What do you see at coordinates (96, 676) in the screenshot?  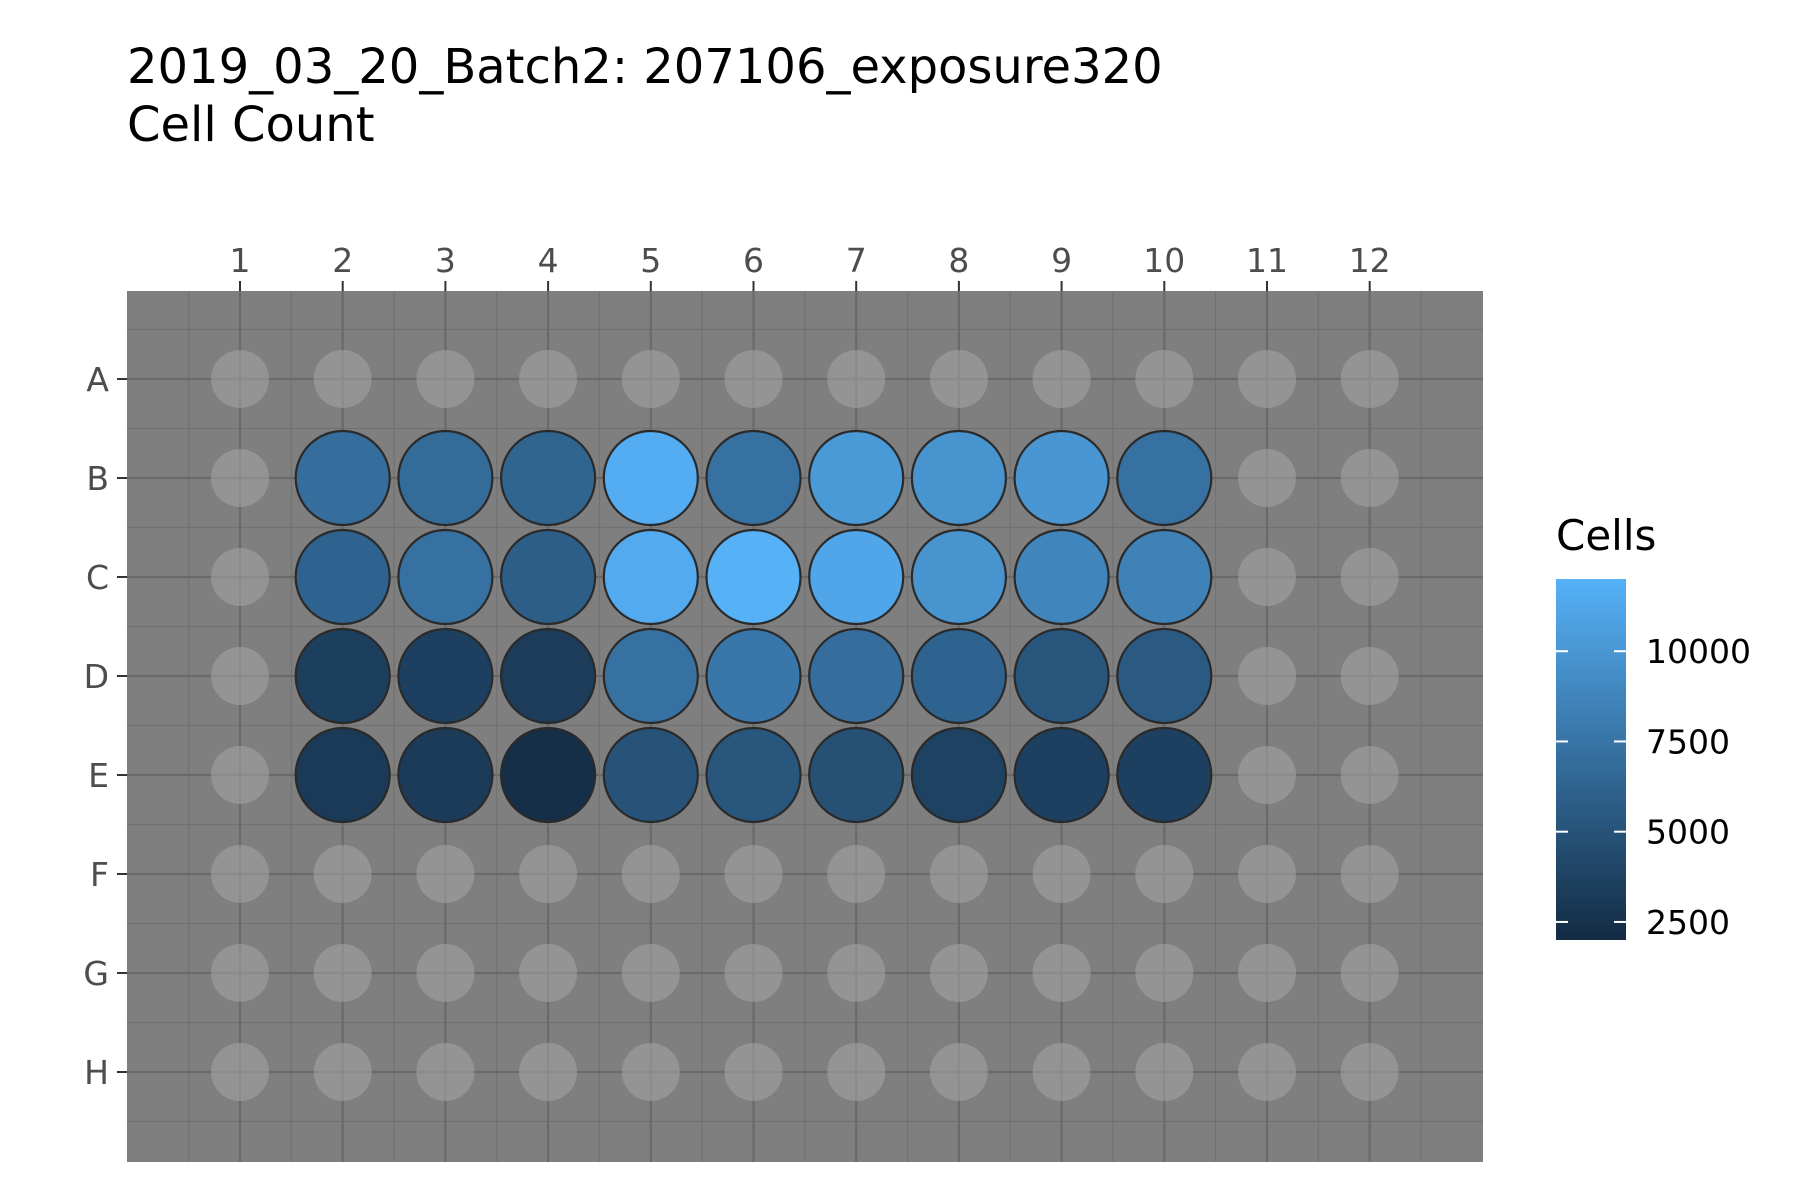 I see `y-tick-label: D` at bounding box center [96, 676].